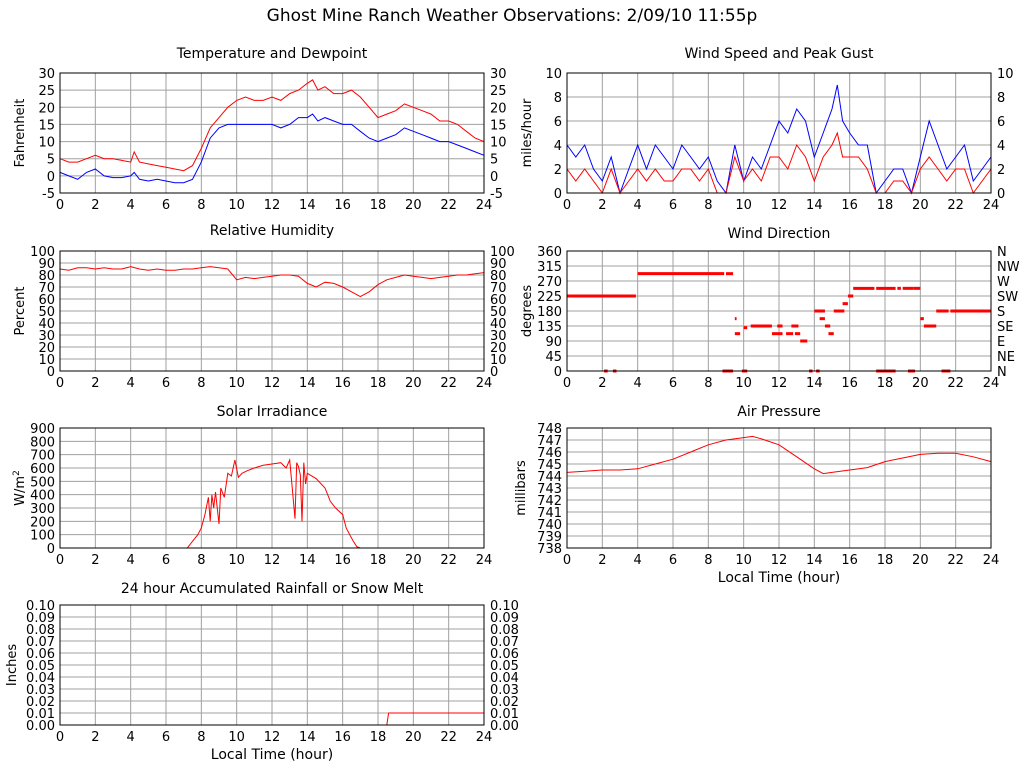  What do you see at coordinates (272, 755) in the screenshot?
I see `x-axis-label: Local Time (hour)` at bounding box center [272, 755].